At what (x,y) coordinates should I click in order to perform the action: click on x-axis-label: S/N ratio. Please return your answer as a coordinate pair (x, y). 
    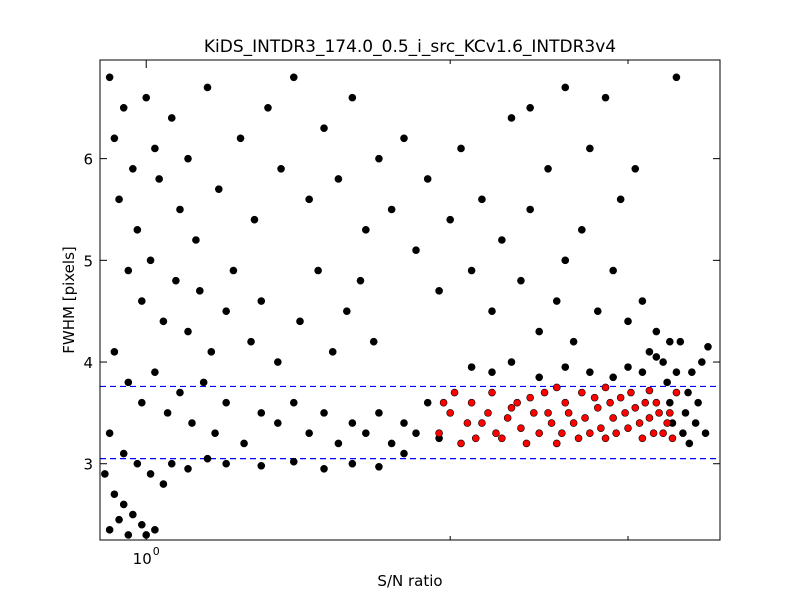
    Looking at the image, I should click on (409, 581).